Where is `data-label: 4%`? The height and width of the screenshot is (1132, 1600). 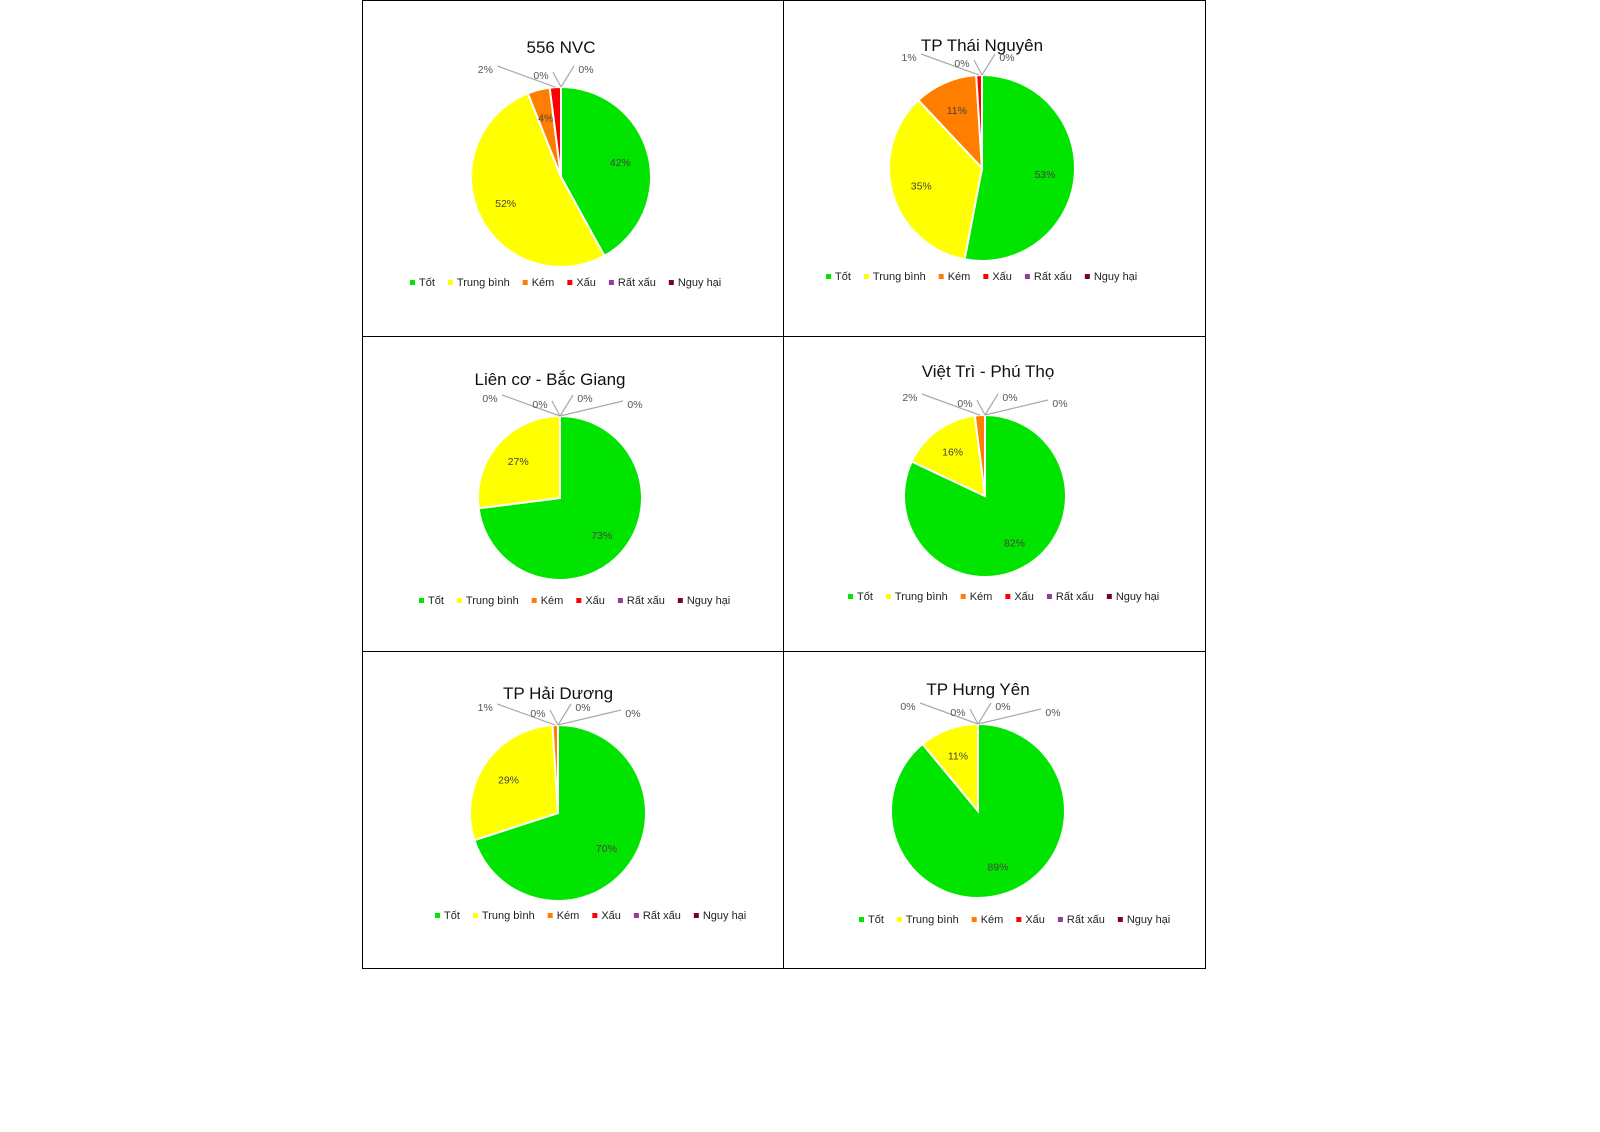
data-label: 4% is located at coordinates (545, 119).